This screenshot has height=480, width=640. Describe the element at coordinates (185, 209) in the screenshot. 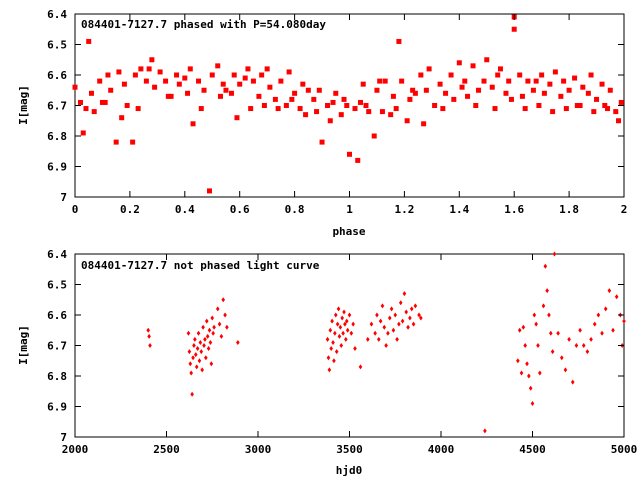

I see `phased-x-tick-label: 0.4` at that location.